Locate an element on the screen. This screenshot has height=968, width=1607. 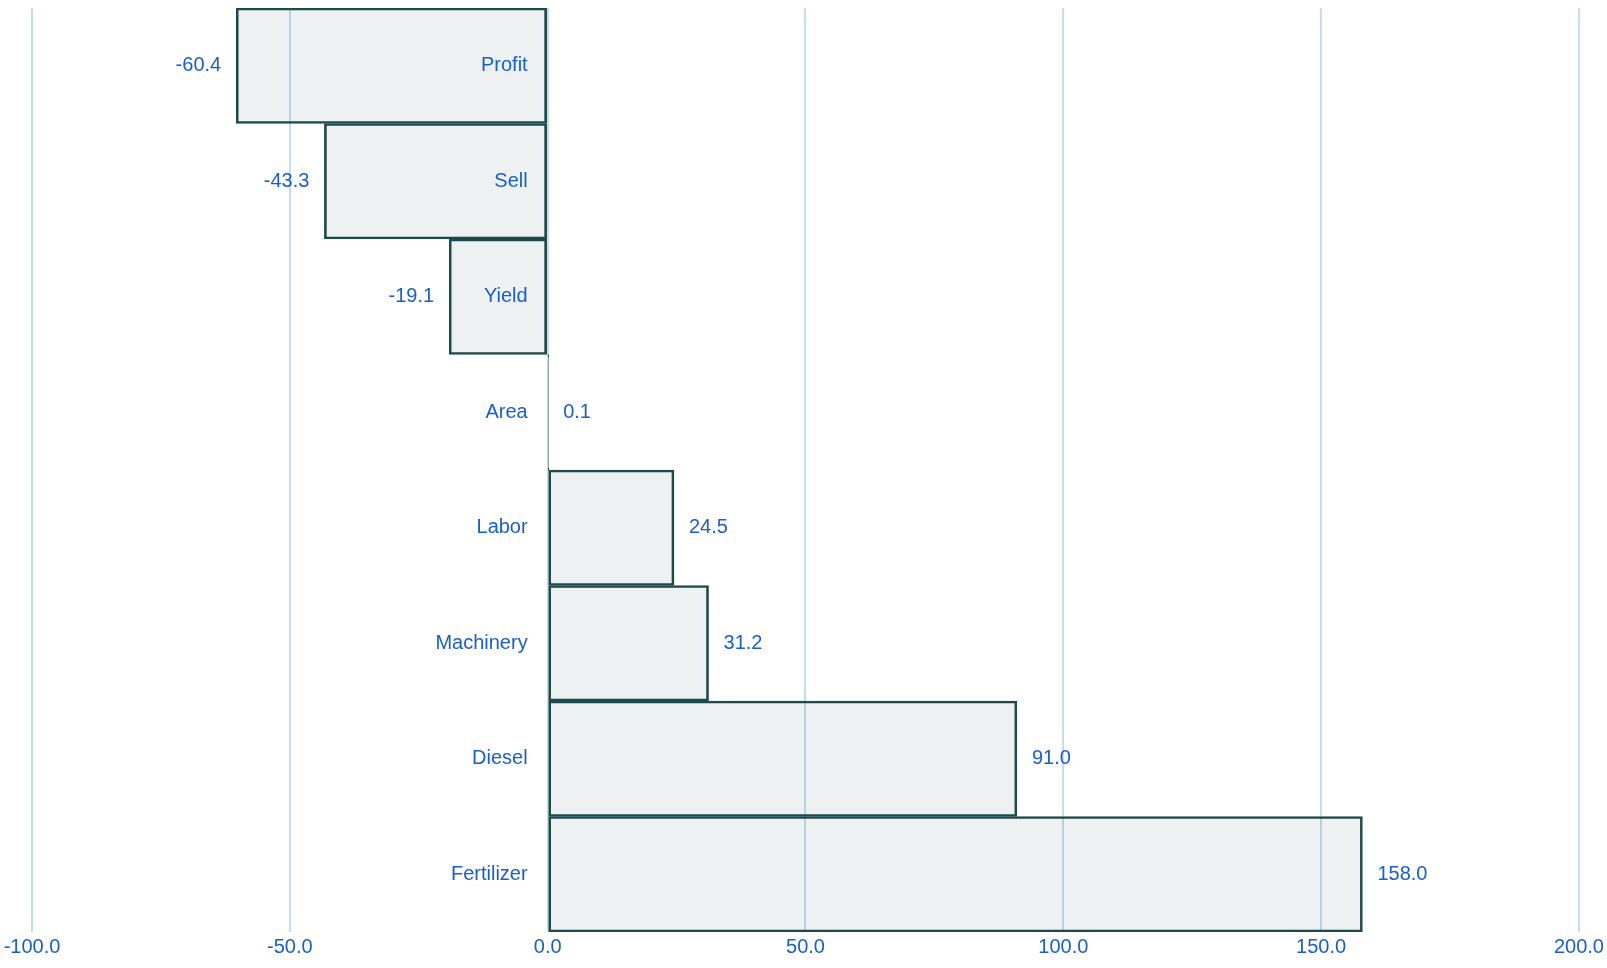
data-label: 31.2 is located at coordinates (743, 641).